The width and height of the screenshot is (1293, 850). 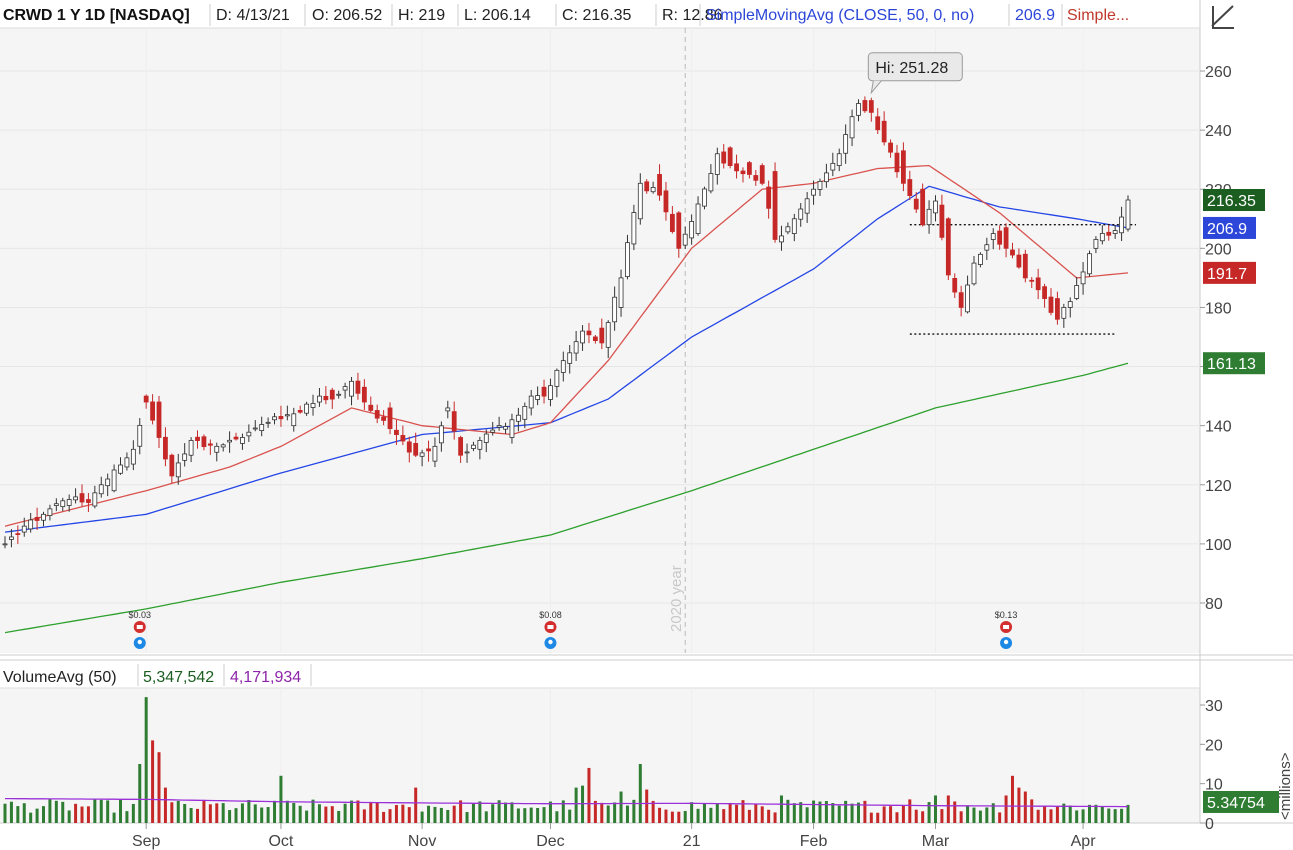 I want to click on last-value-text: 216.35, so click(x=1231, y=201).